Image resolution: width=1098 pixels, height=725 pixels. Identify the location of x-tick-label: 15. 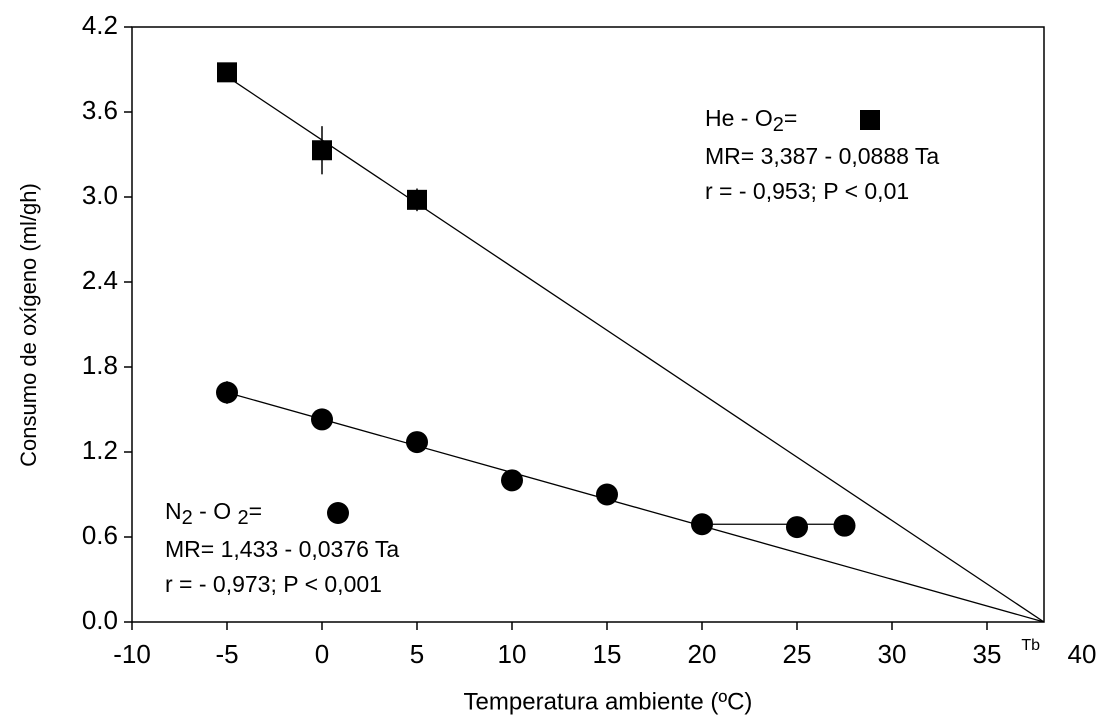
(607, 654).